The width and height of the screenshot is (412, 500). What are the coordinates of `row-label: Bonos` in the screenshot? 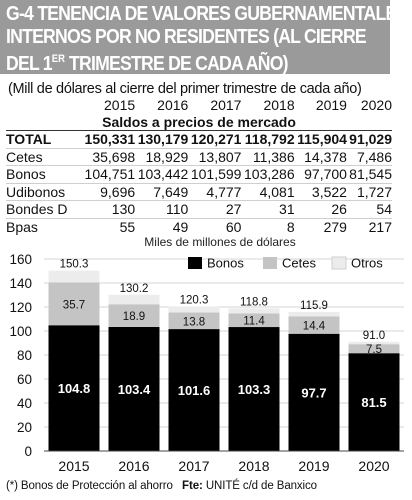 It's located at (44, 174).